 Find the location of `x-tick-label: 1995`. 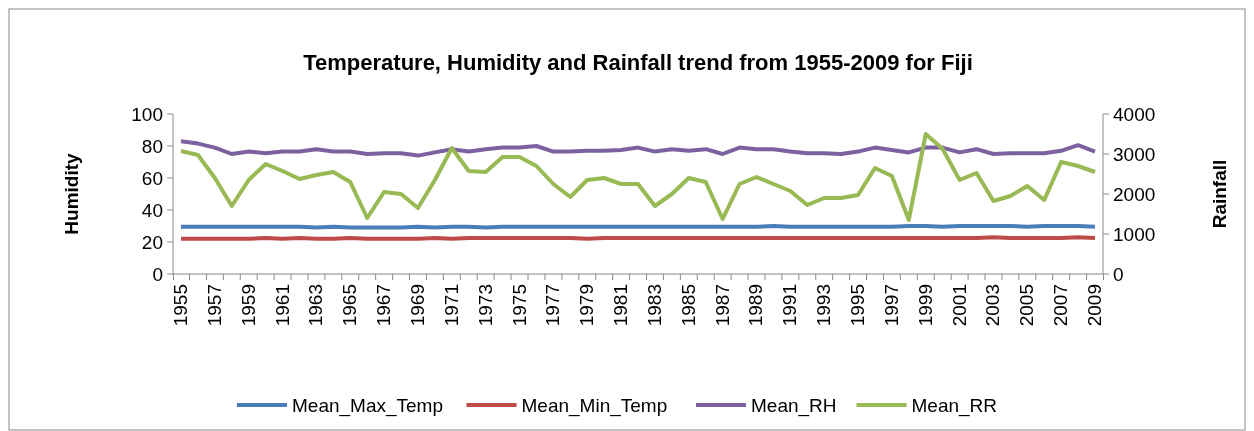

x-tick-label: 1995 is located at coordinates (858, 305).